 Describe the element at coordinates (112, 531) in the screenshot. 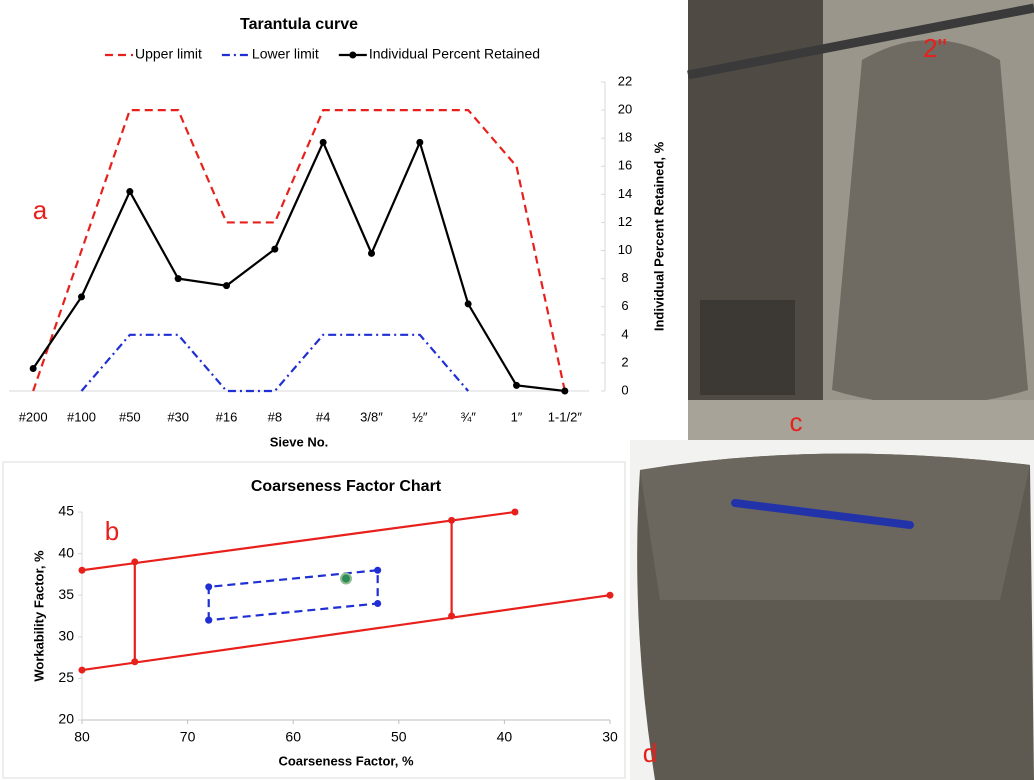

I see `panel-letter: b` at that location.